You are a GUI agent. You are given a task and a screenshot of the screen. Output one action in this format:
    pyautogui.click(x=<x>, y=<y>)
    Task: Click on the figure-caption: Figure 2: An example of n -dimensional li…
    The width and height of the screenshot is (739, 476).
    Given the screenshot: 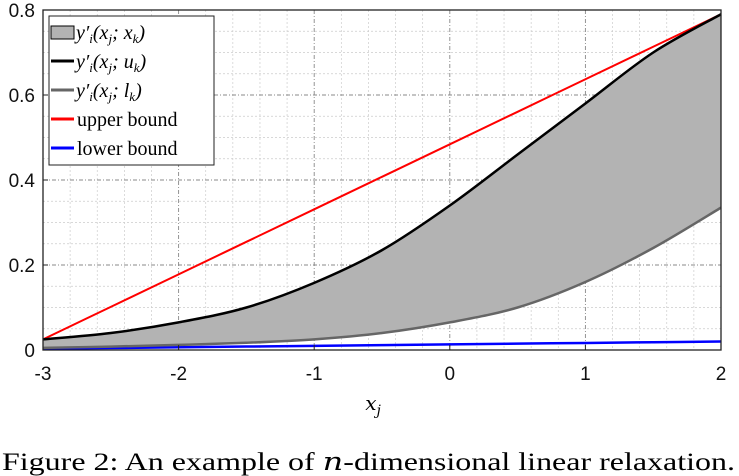 What is the action you would take?
    pyautogui.click(x=368, y=461)
    